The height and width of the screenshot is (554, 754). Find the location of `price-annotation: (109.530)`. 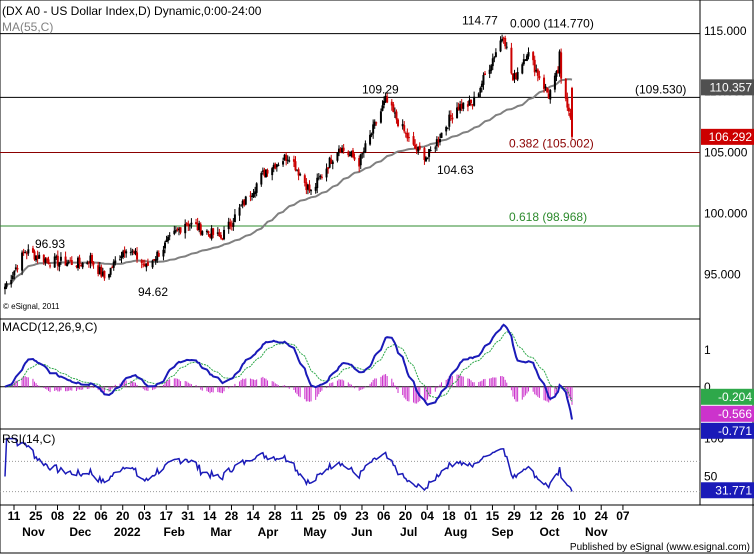

price-annotation: (109.530) is located at coordinates (660, 89).